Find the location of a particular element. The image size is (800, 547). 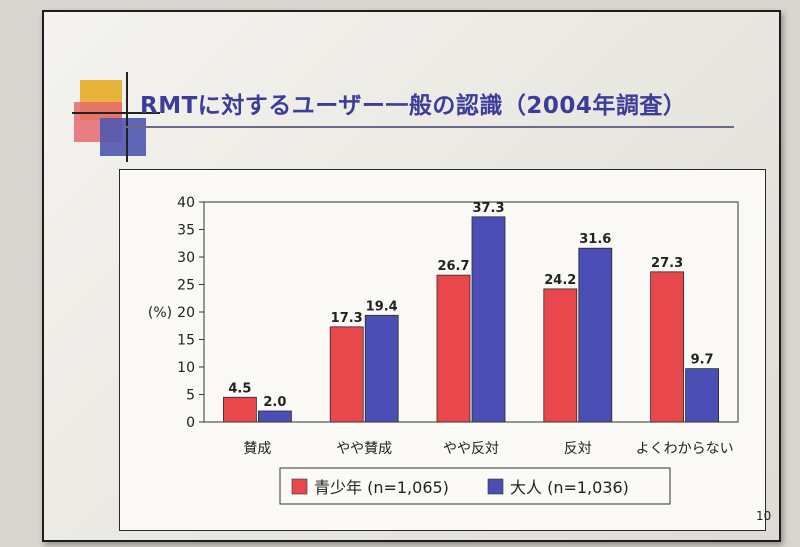

y-tick-label: 35 is located at coordinates (186, 231).